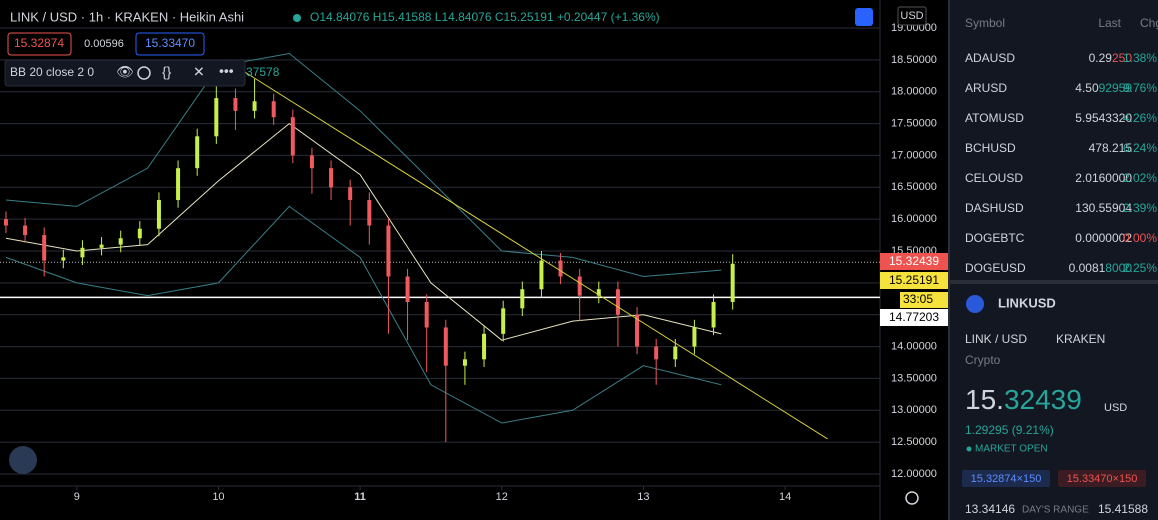 The height and width of the screenshot is (520, 1158). What do you see at coordinates (1140, 58) in the screenshot?
I see `row-change: 1.38%` at bounding box center [1140, 58].